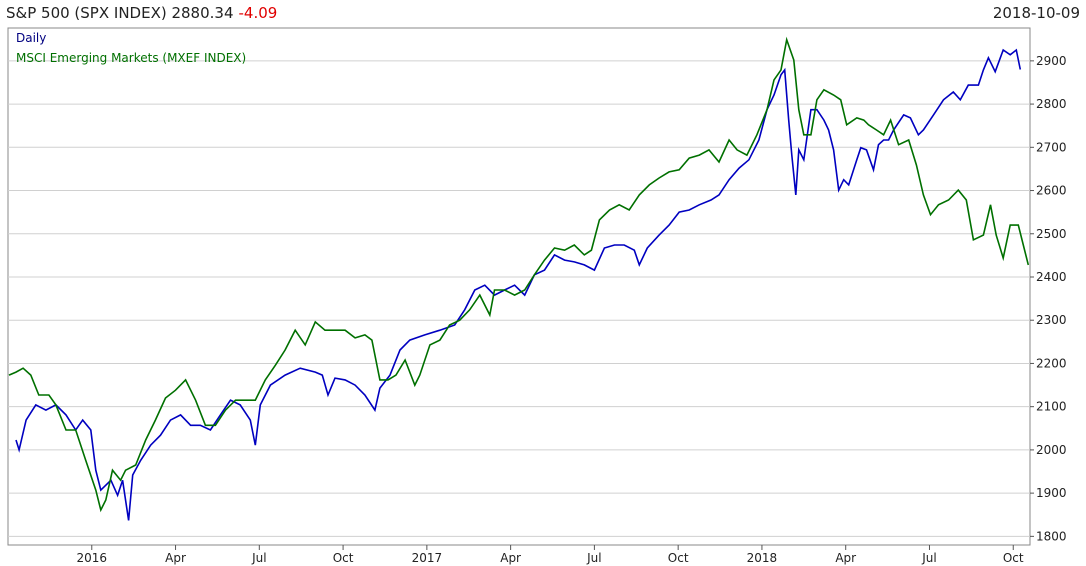 This screenshot has height=566, width=1086. I want to click on chart-title: S&P 500 (SPX INDEX) 2880.34, so click(120, 13).